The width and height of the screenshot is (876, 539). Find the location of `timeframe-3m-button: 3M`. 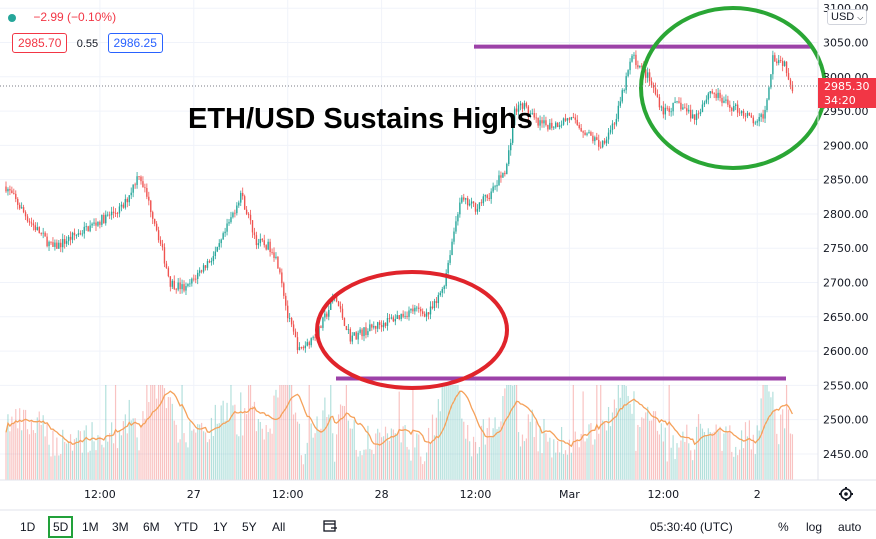

timeframe-3m-button: 3M is located at coordinates (120, 527).